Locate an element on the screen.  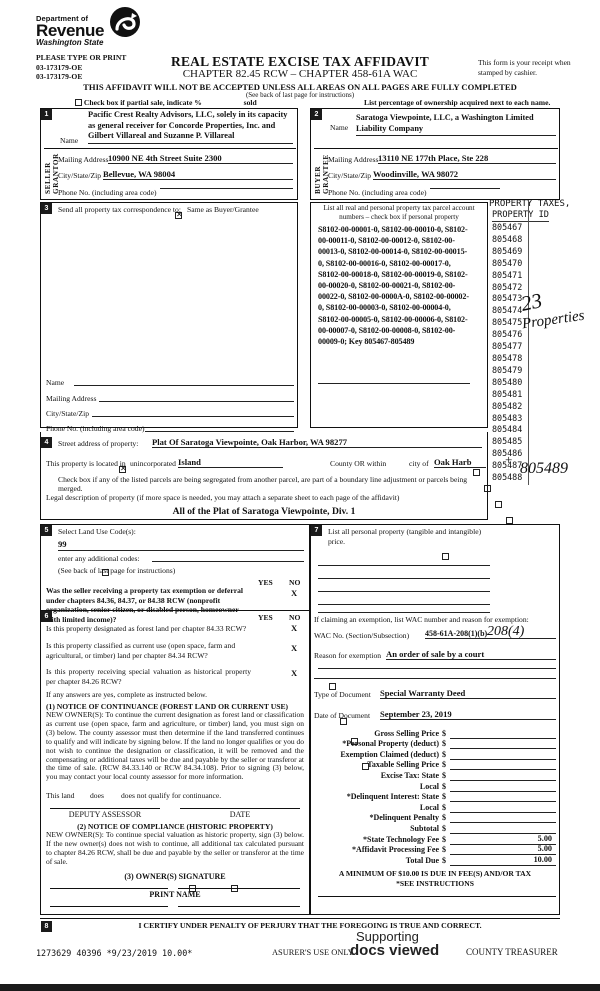
additional-codes-value is located at coordinates (228, 561).